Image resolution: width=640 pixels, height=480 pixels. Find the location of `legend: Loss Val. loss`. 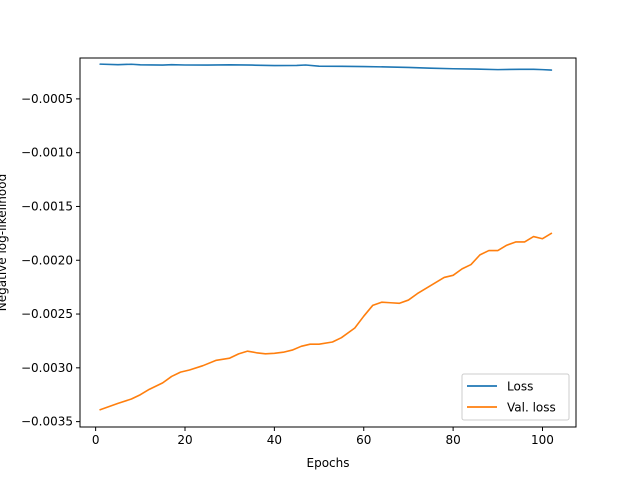

legend: Loss Val. loss is located at coordinates (515, 397).